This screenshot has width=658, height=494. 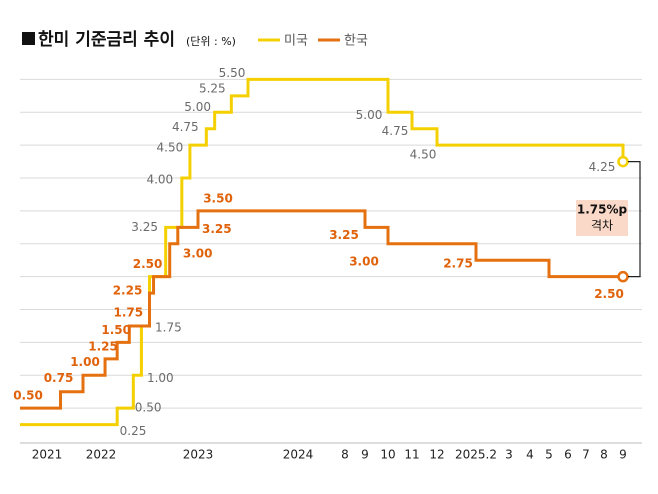 What do you see at coordinates (218, 198) in the screenshot?
I see `value-label: 3.50` at bounding box center [218, 198].